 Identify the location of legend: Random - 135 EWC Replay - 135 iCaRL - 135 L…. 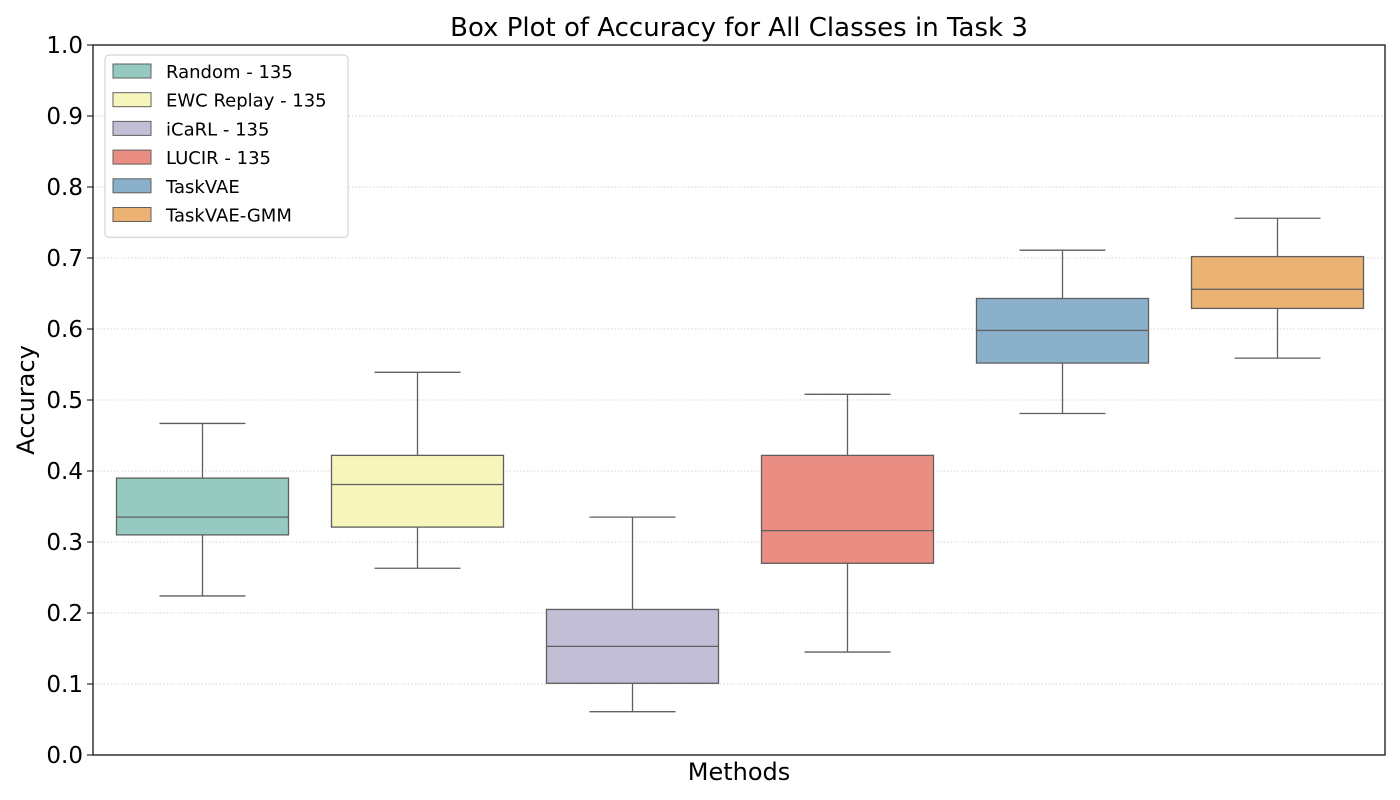
(226, 146).